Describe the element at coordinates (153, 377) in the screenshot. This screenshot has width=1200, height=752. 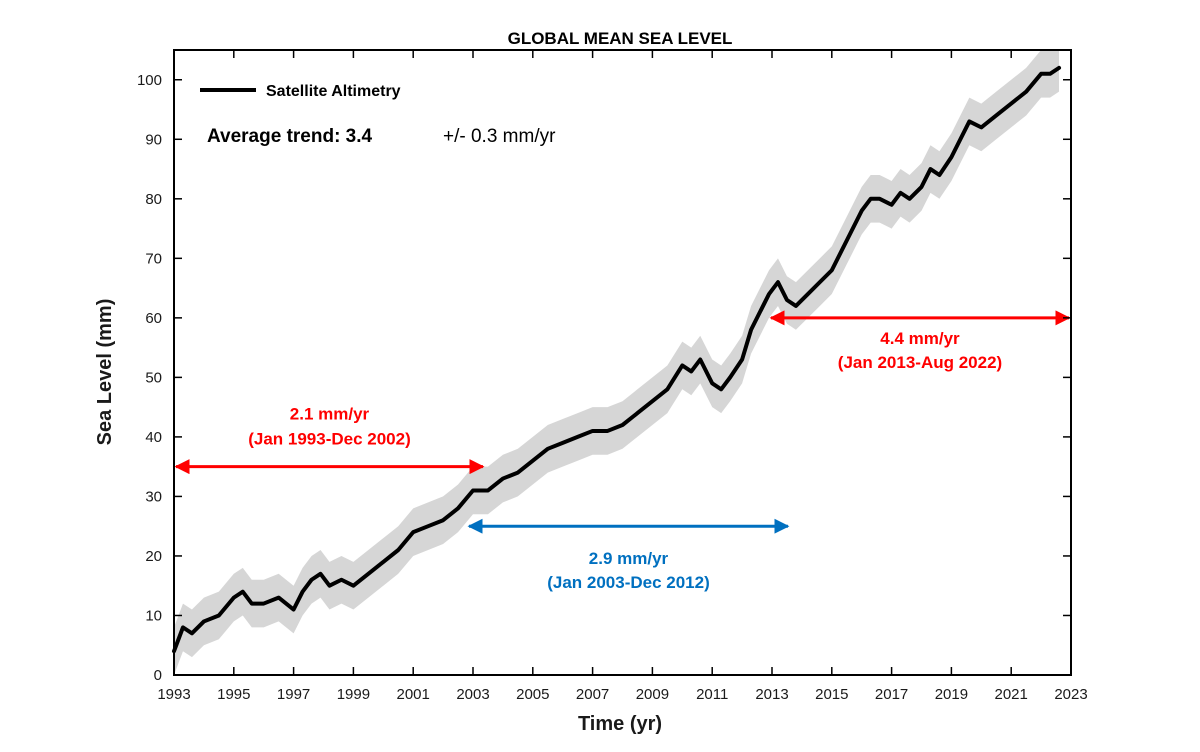
I see `y-tick-label: 50` at that location.